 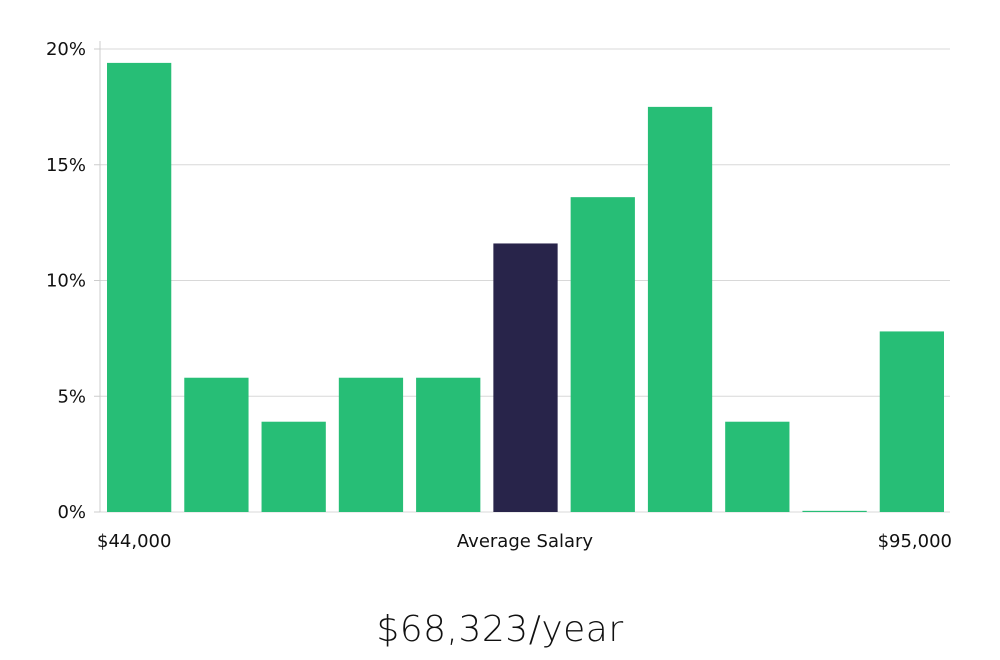 What do you see at coordinates (71, 396) in the screenshot?
I see `y-tick-label: 5%` at bounding box center [71, 396].